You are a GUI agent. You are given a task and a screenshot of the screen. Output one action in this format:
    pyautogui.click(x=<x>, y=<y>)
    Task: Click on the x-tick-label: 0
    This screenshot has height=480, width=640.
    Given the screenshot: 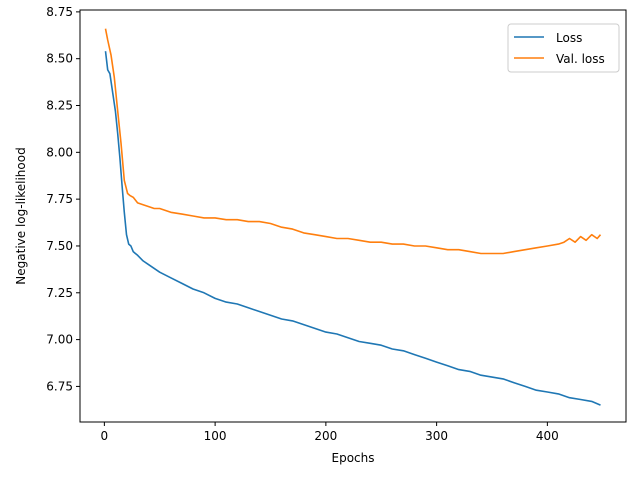 What is the action you would take?
    pyautogui.click(x=105, y=436)
    